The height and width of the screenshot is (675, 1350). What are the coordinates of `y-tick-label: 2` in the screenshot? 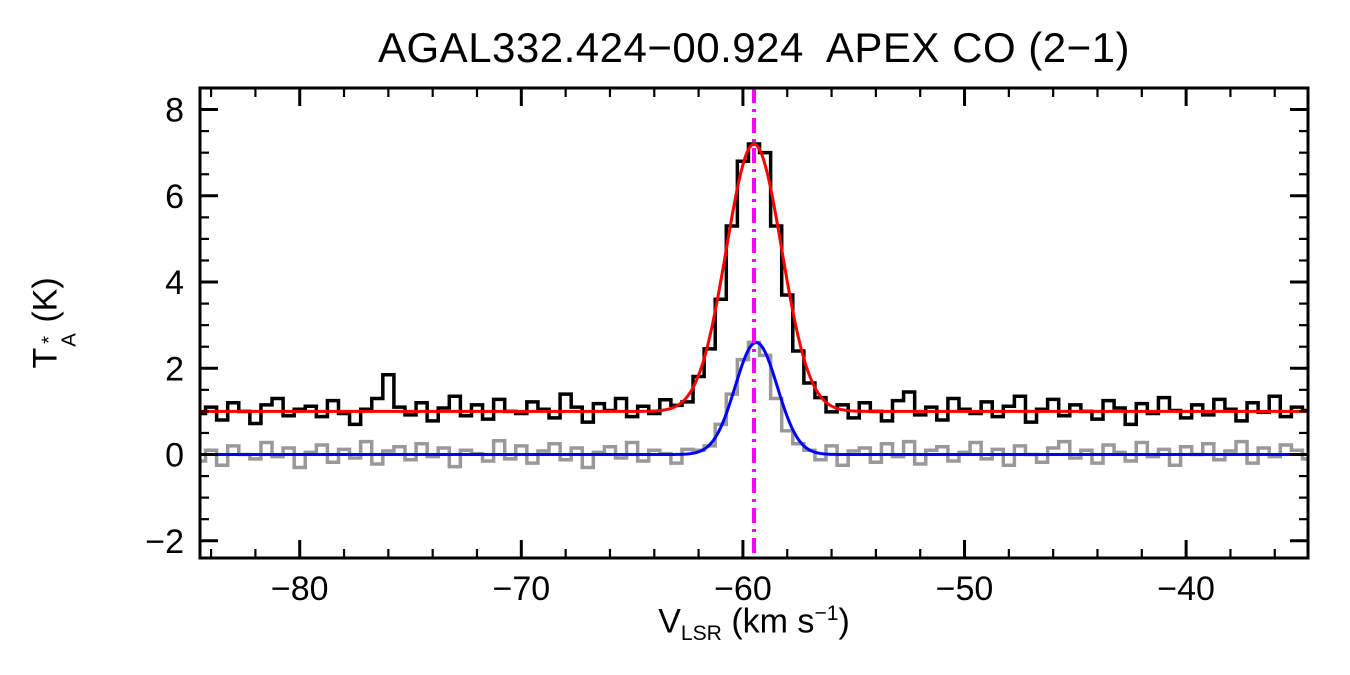 It's located at (174, 369).